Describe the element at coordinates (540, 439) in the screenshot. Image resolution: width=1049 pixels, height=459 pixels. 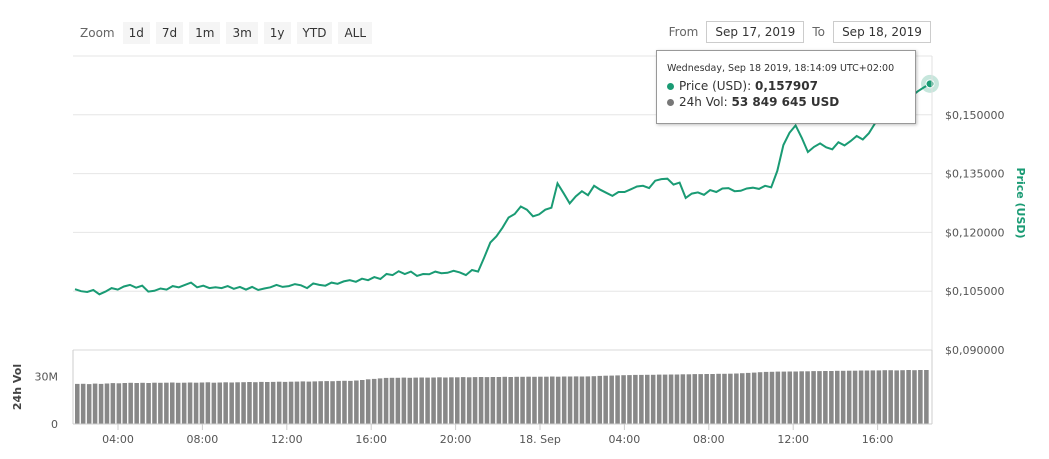
I see `x-tick-label: 18. Sep` at that location.